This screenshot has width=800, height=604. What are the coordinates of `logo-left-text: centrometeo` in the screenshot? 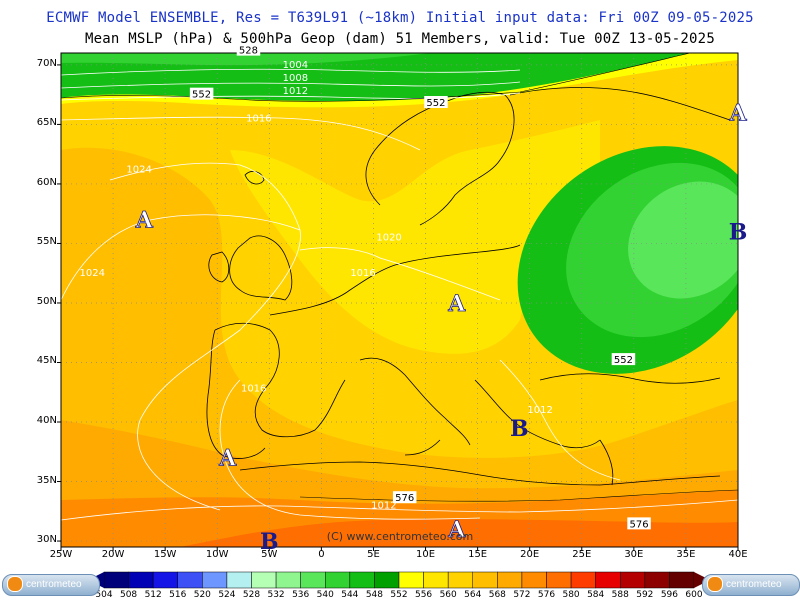 It's located at (54, 584).